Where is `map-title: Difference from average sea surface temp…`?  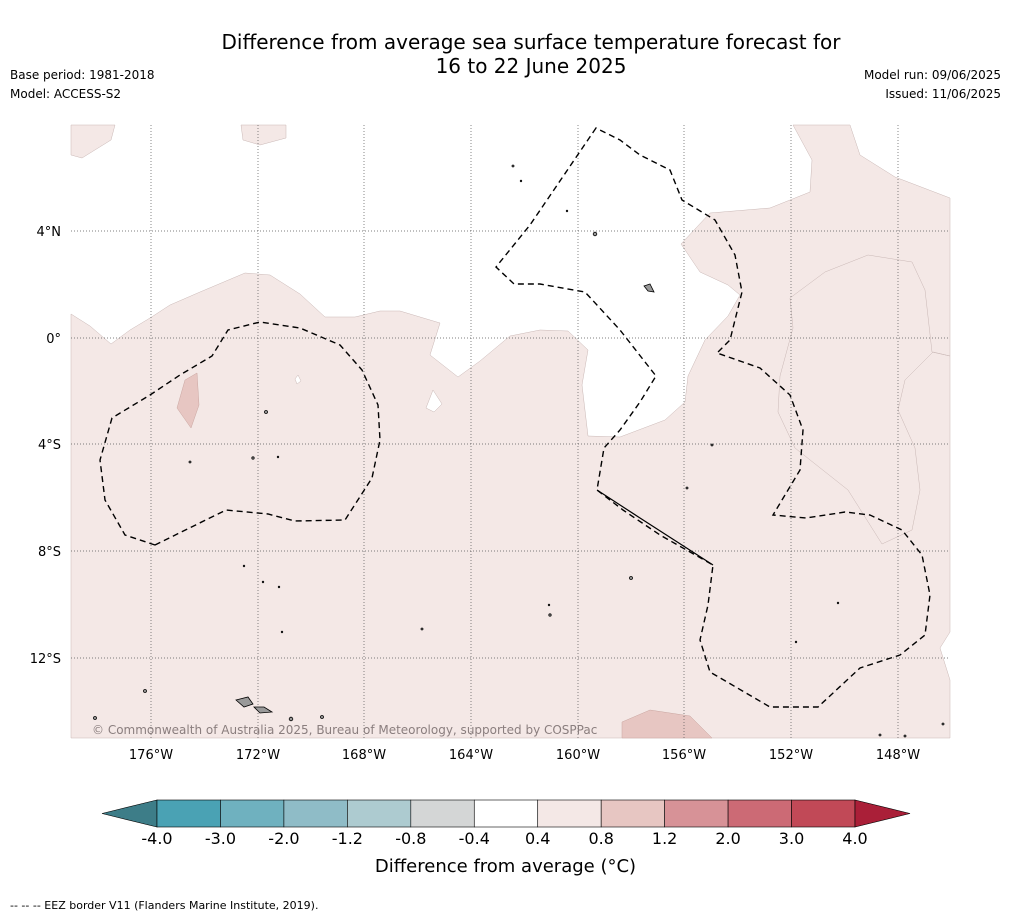 map-title: Difference from average sea surface temp… is located at coordinates (505, 54).